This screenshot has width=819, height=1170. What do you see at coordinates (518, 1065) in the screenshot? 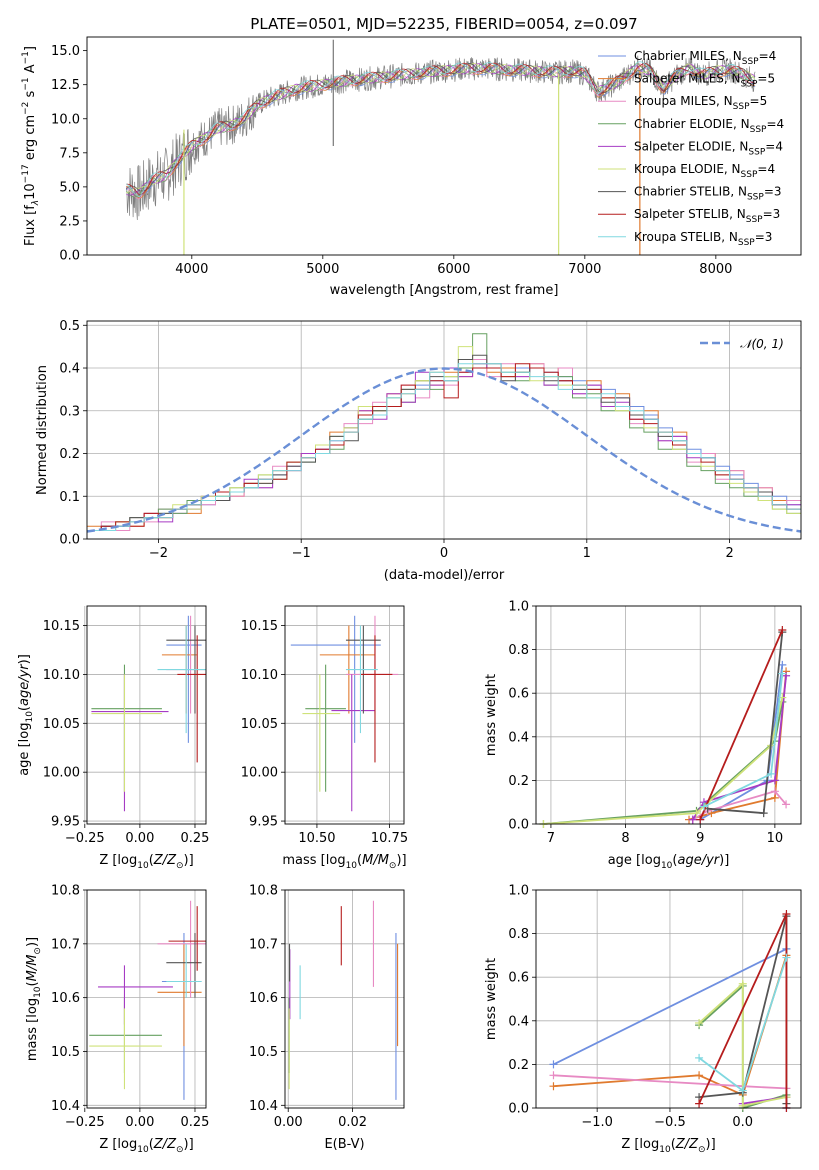
I see `y-tick-label: 0.2` at bounding box center [518, 1065].